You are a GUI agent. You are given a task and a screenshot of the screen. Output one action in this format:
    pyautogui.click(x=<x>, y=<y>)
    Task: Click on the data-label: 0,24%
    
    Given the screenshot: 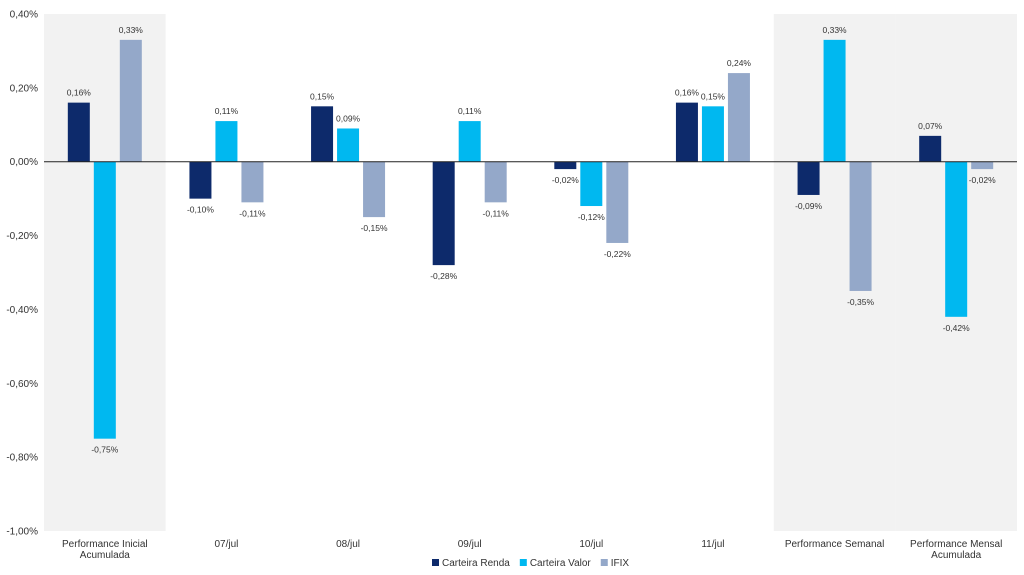 What is the action you would take?
    pyautogui.click(x=739, y=63)
    